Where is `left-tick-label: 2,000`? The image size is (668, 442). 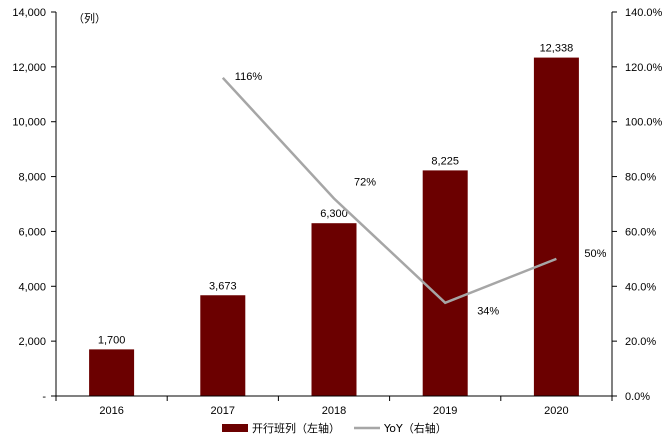
left-tick-label: 2,000 is located at coordinates (32, 342).